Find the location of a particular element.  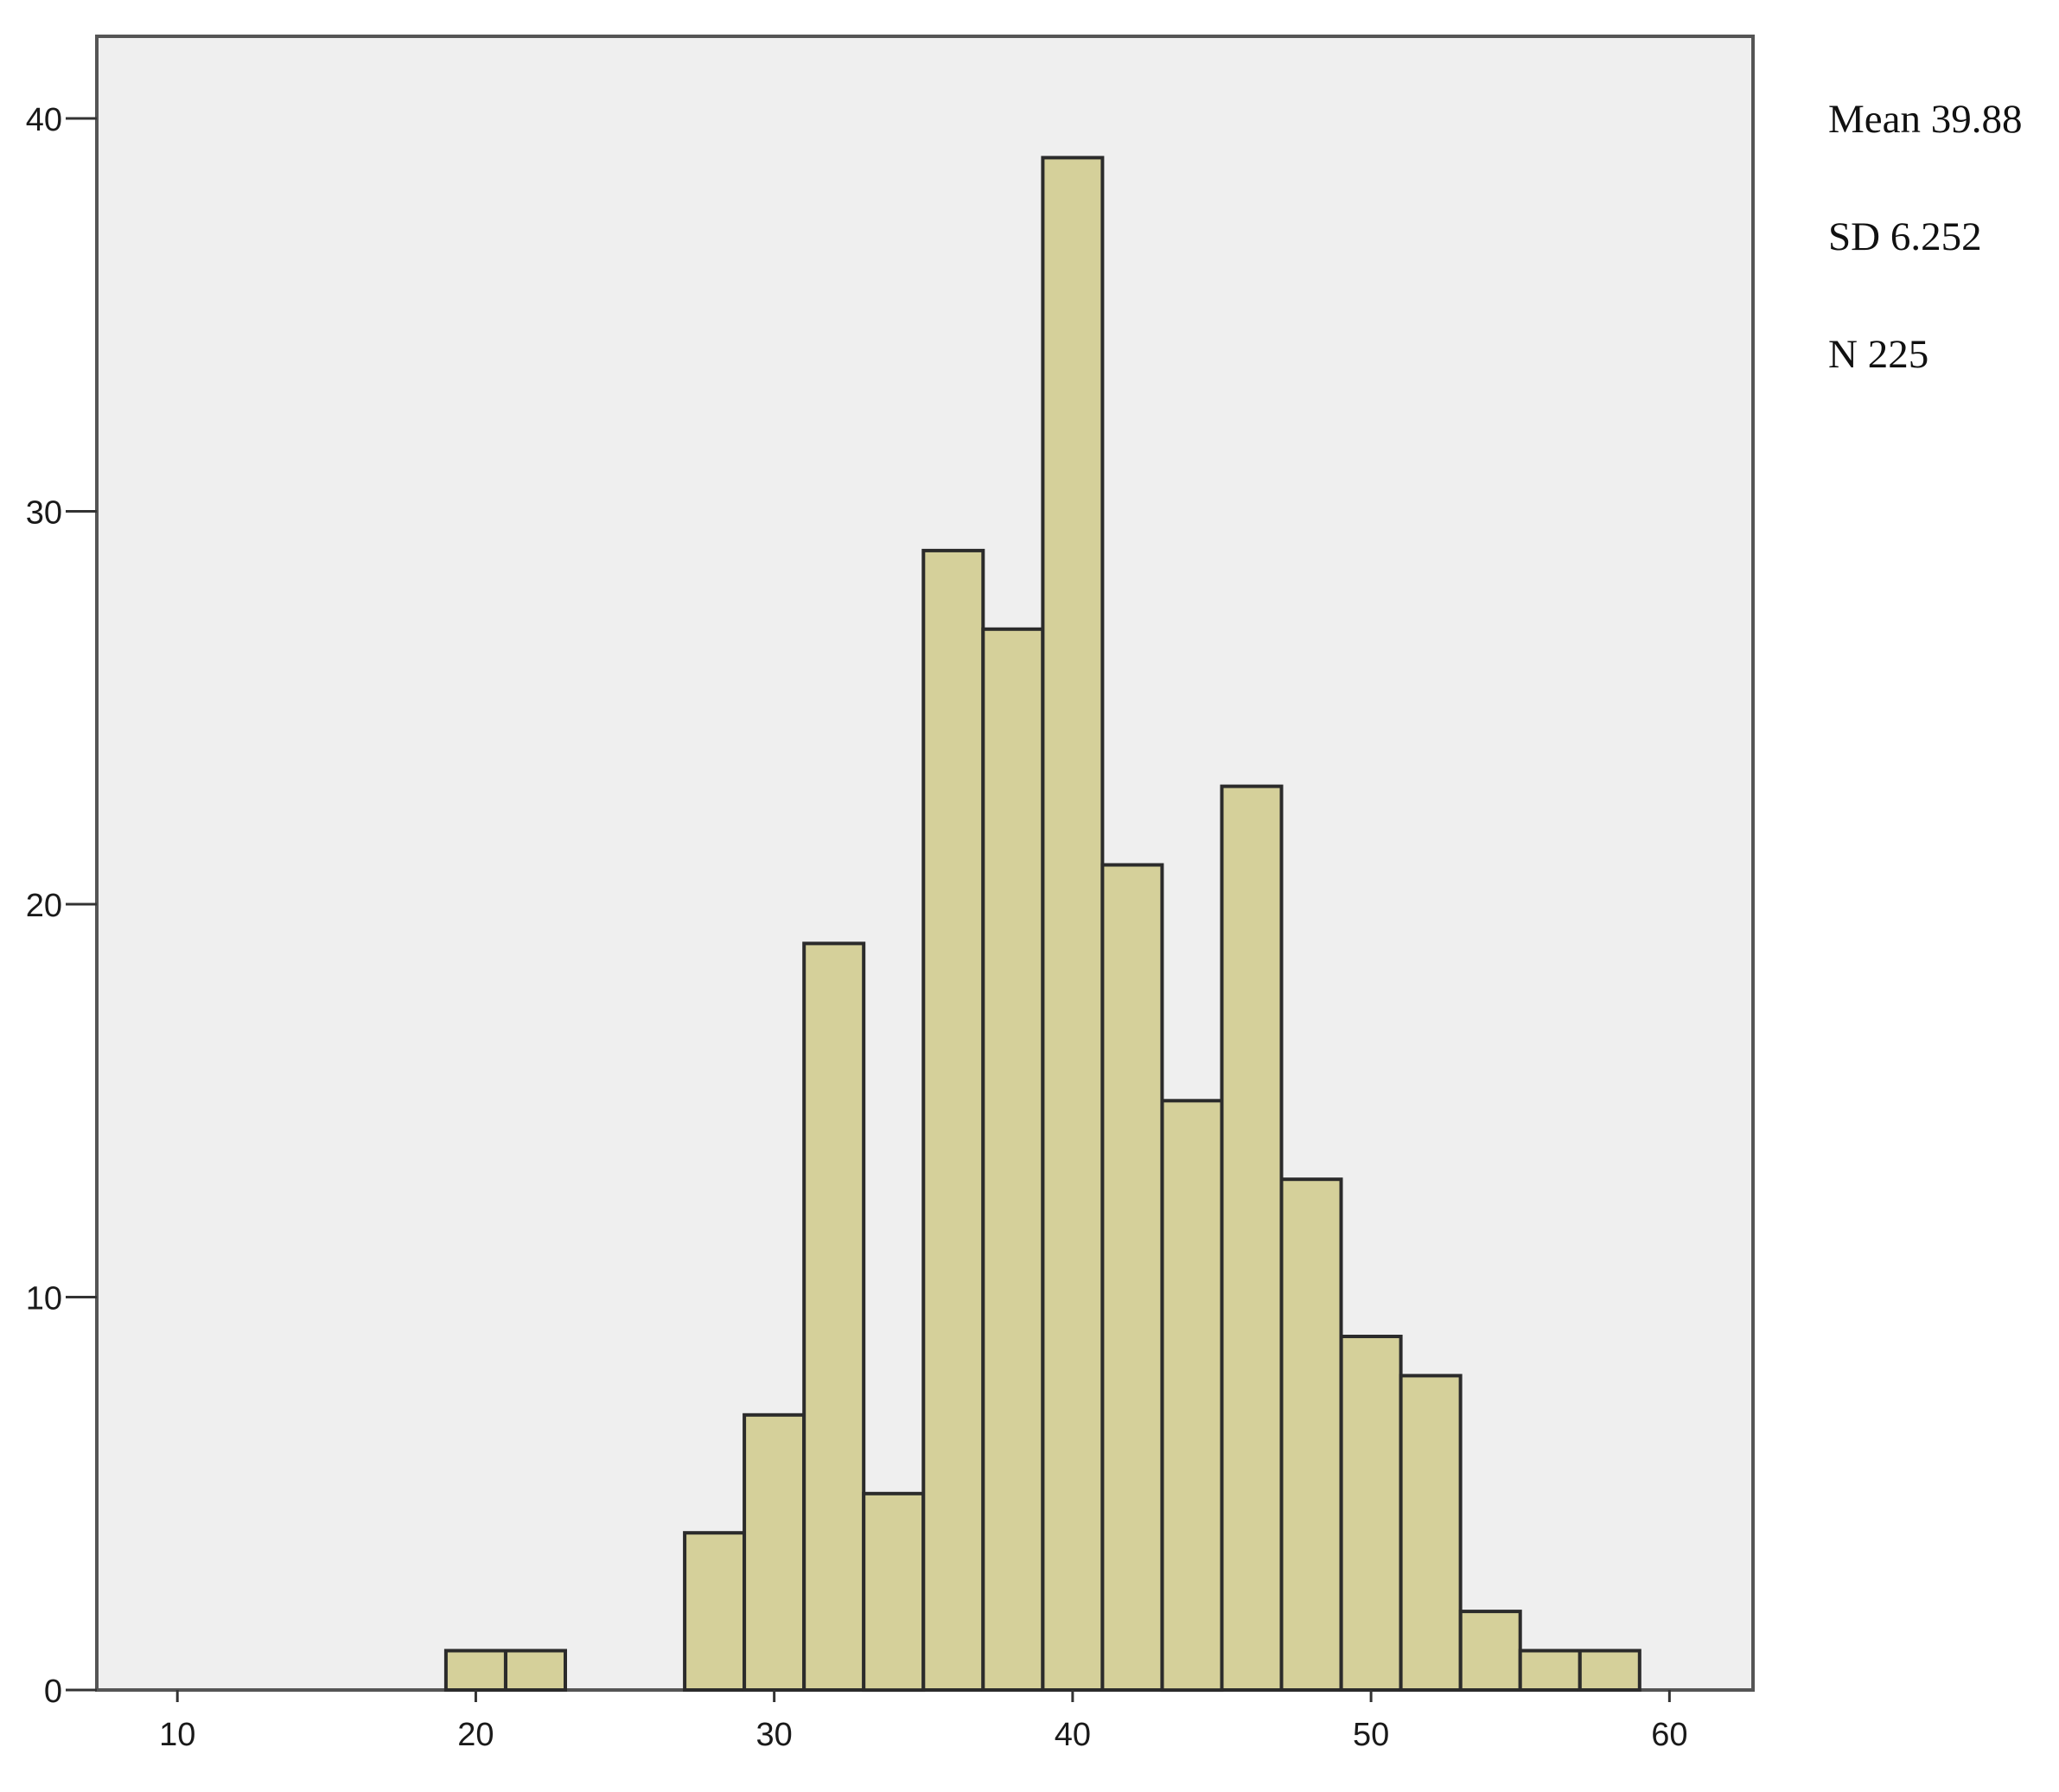

stat-n: N 225 is located at coordinates (1878, 355).